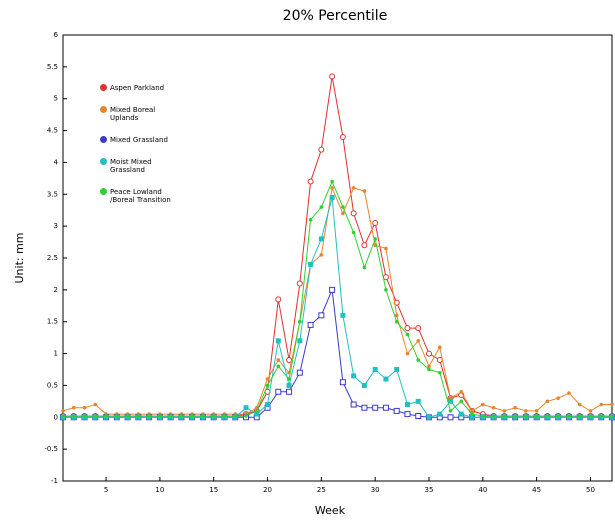  What do you see at coordinates (52, 322) in the screenshot?
I see `y-tick-label: 1.5` at bounding box center [52, 322].